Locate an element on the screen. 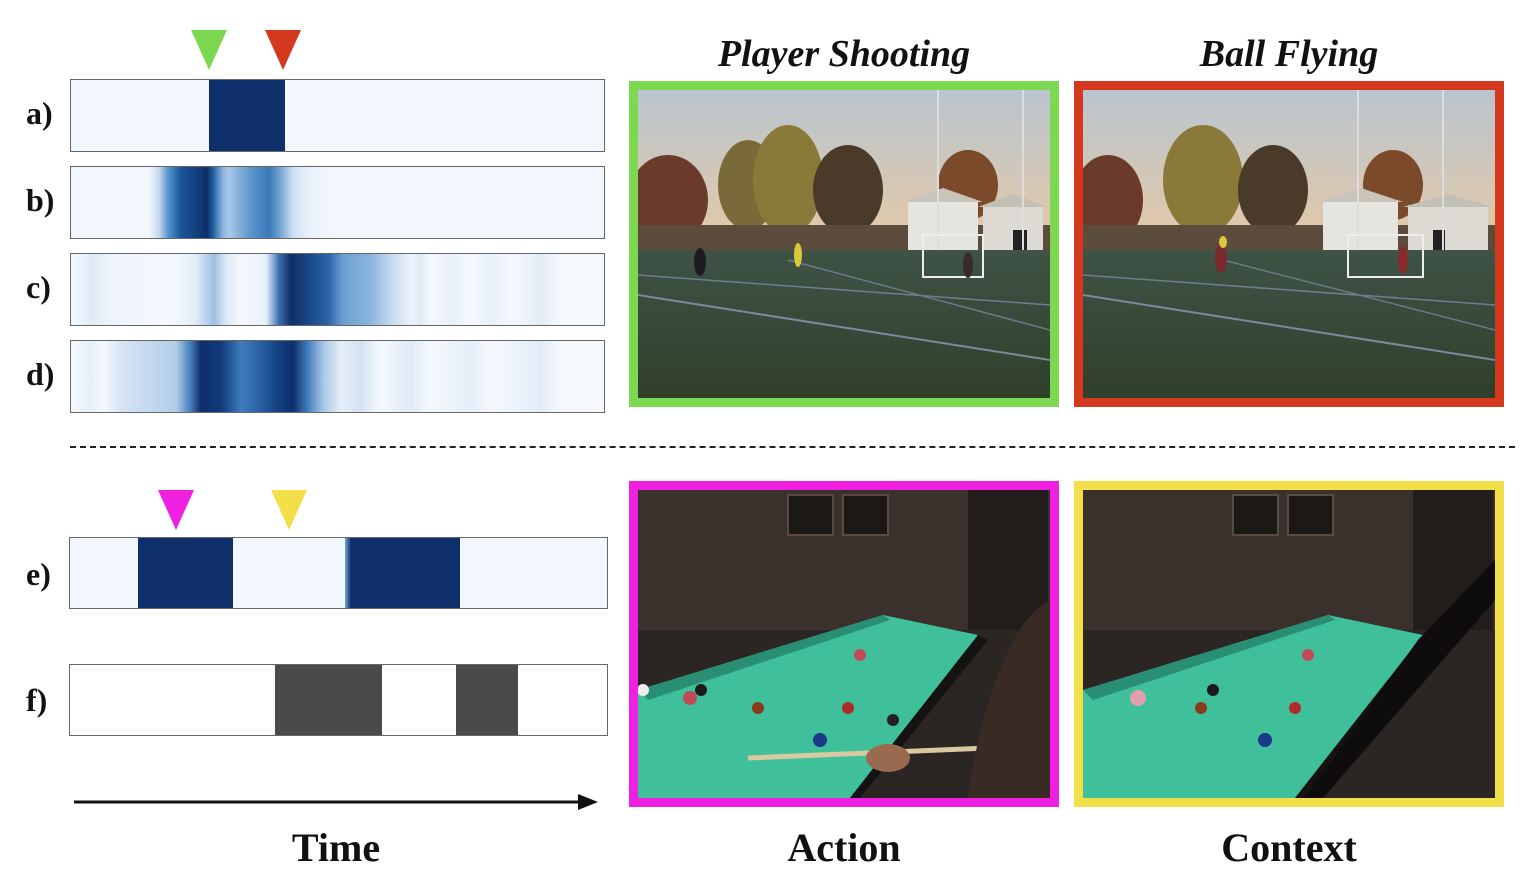  timeline-strip-c is located at coordinates (337, 289).